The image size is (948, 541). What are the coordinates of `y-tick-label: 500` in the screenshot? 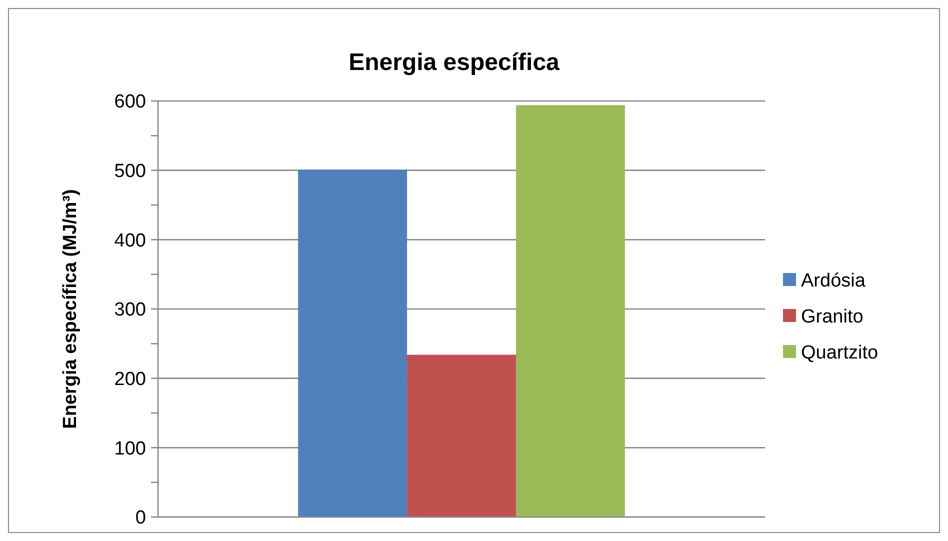 It's located at (130, 171).